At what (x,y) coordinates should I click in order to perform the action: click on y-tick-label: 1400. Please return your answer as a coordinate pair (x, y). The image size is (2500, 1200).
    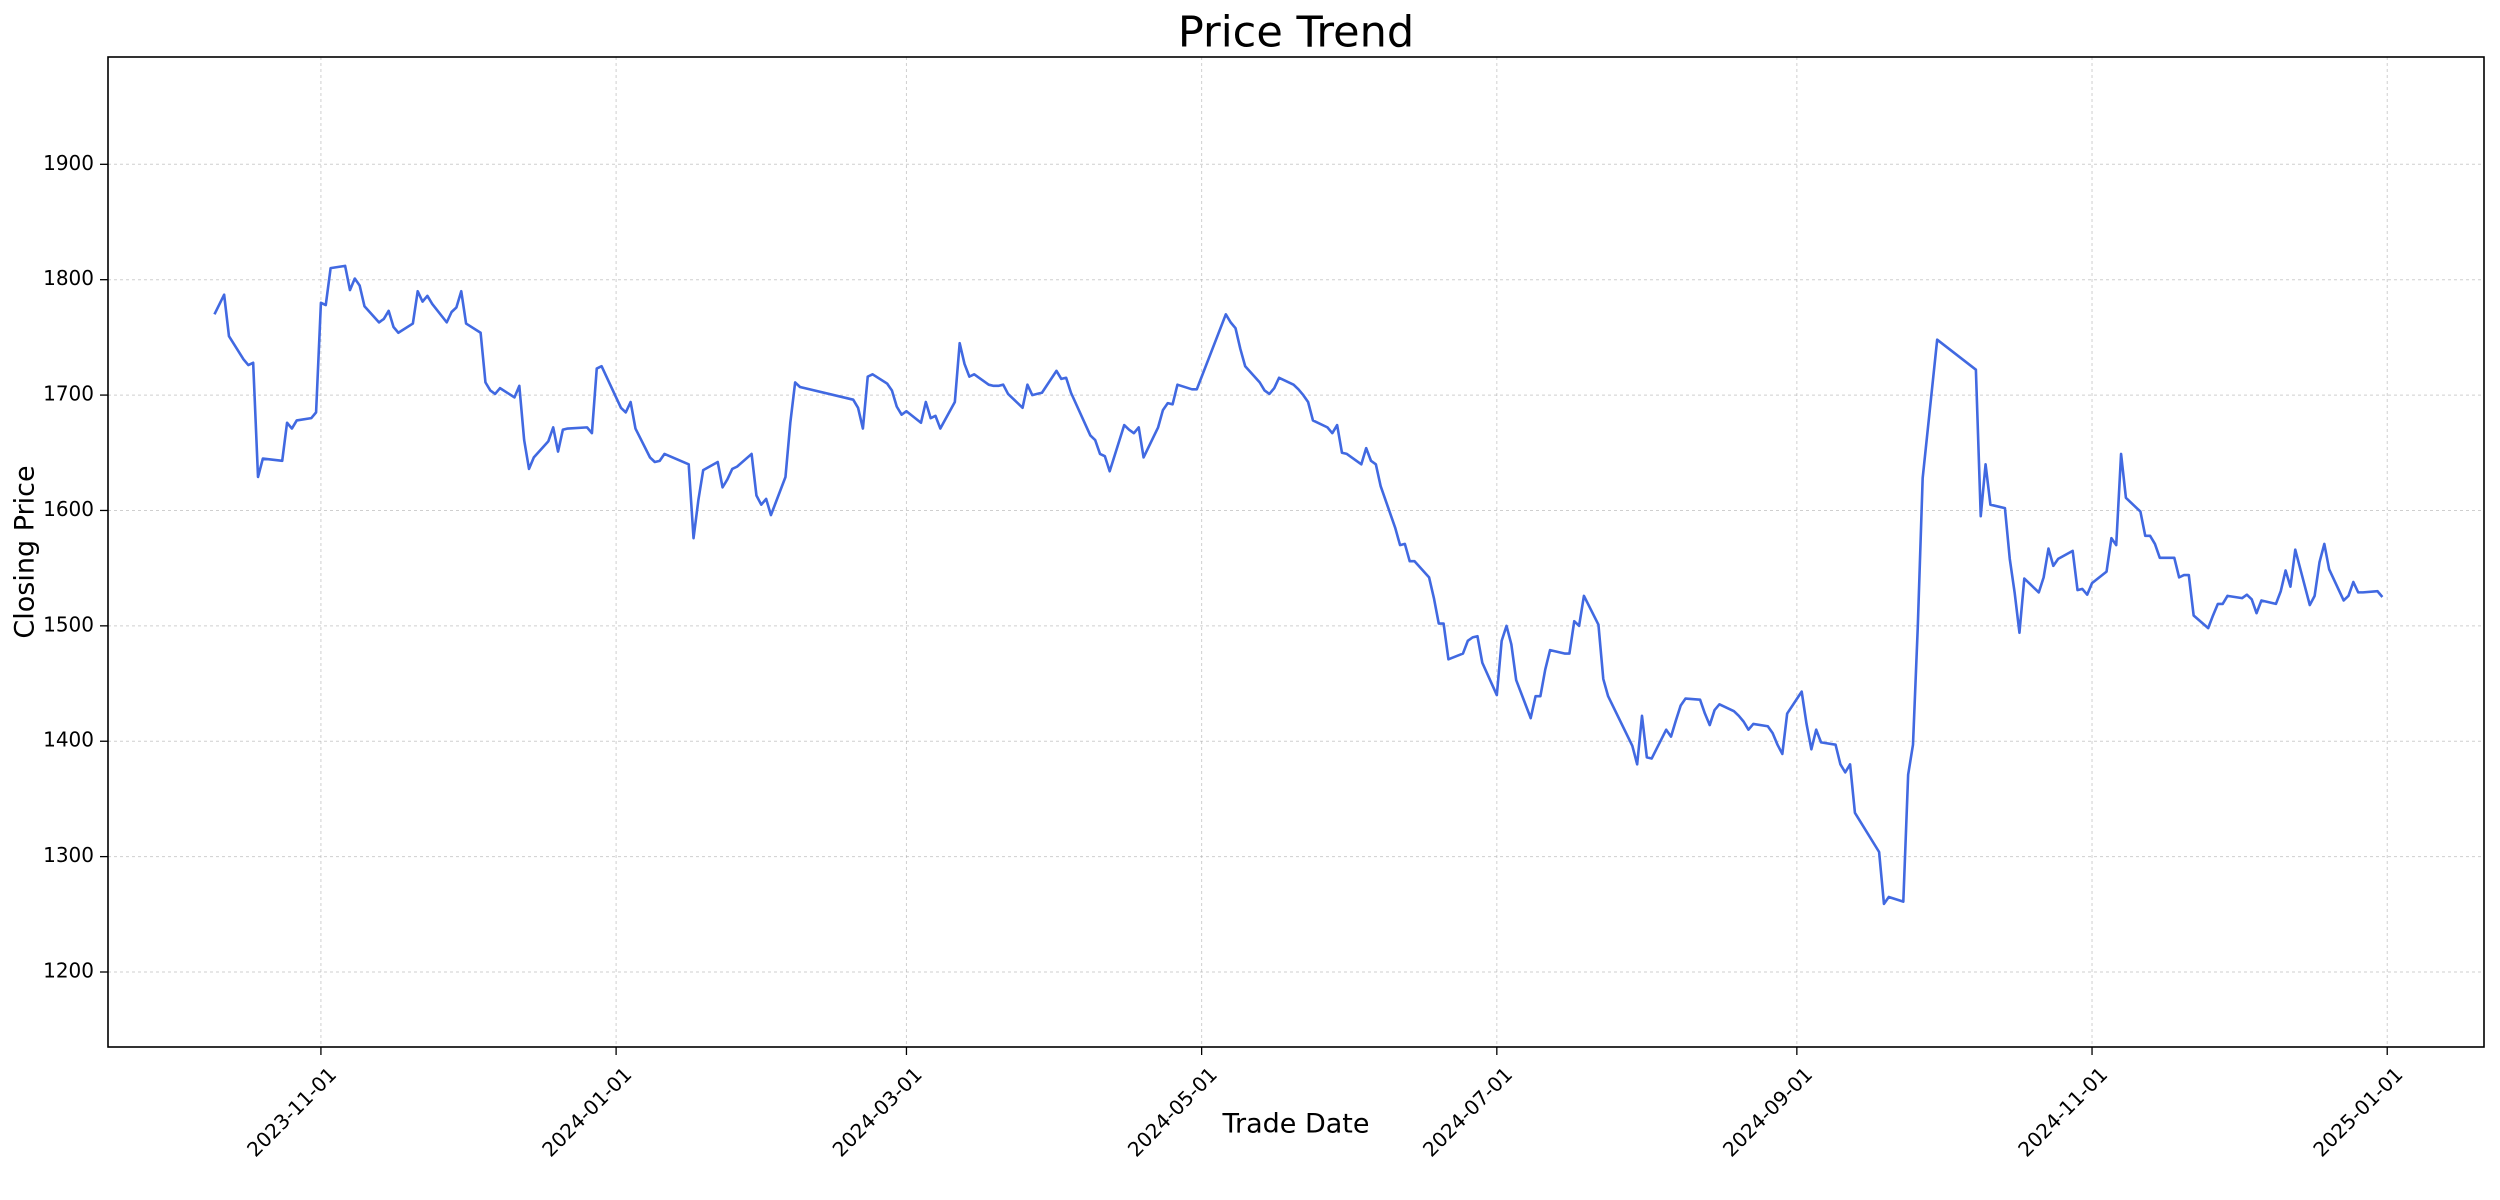
    Looking at the image, I should click on (68, 740).